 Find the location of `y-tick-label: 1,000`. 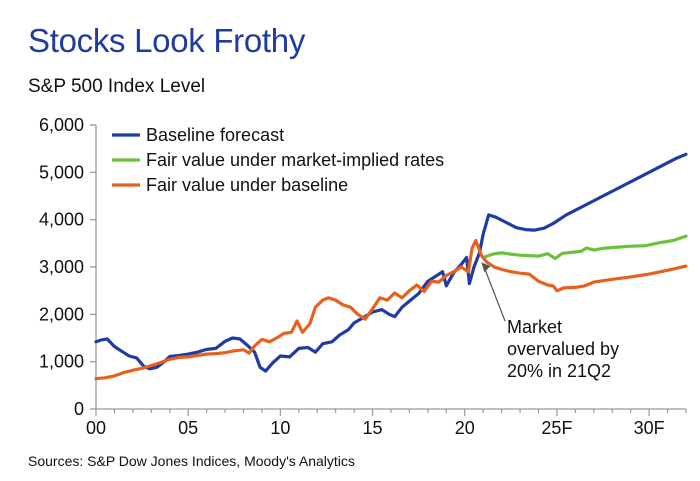

y-tick-label: 1,000 is located at coordinates (61, 362).